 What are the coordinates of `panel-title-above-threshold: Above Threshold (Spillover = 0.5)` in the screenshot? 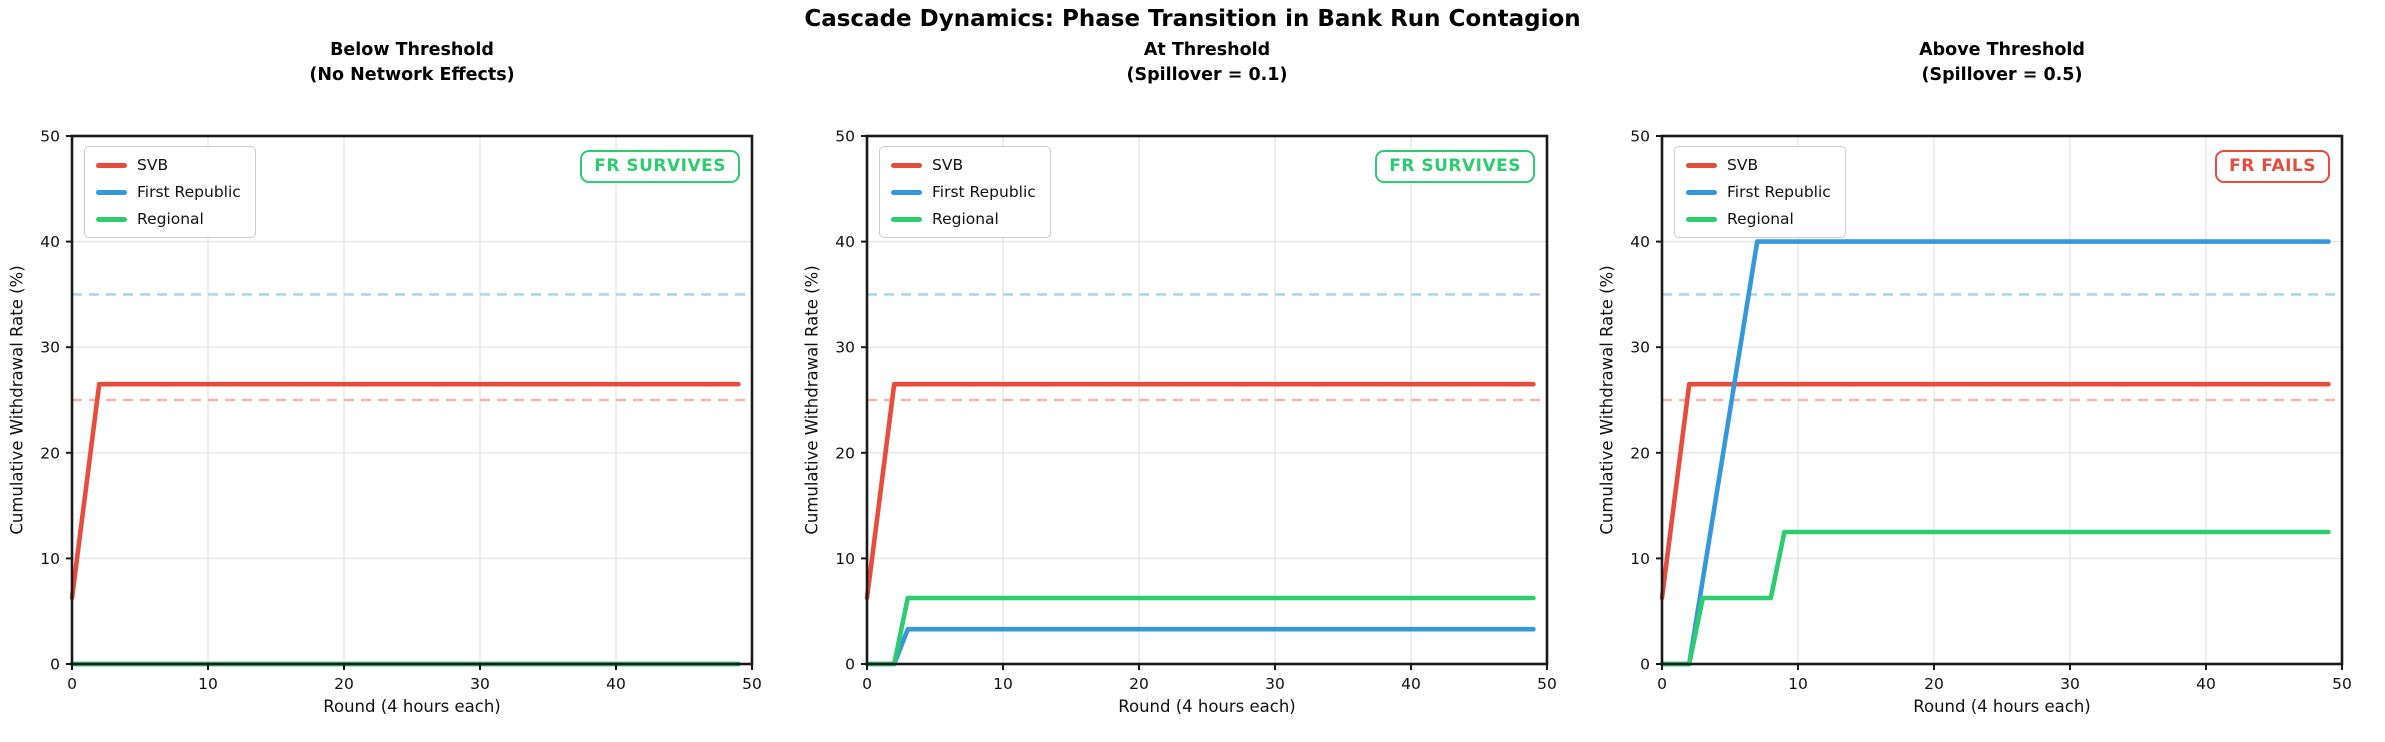 It's located at (2002, 62).